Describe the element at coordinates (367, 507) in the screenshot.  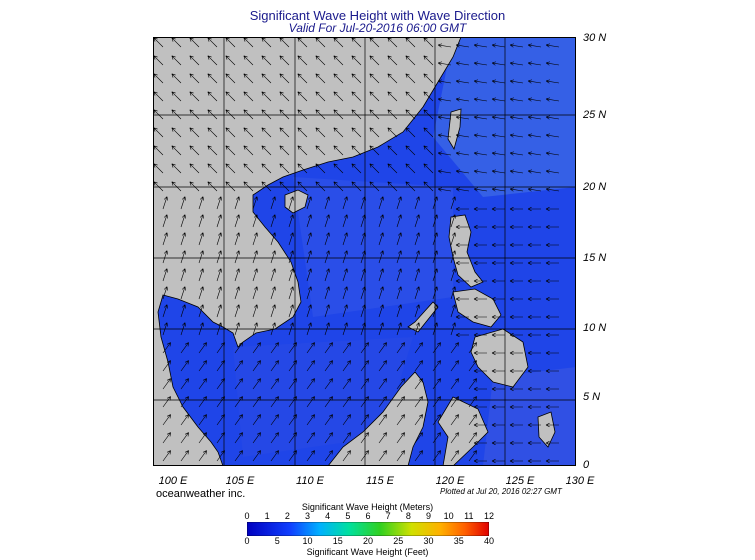
I see `colorbar-title-meters: Significant Wave Height (Meters)` at that location.